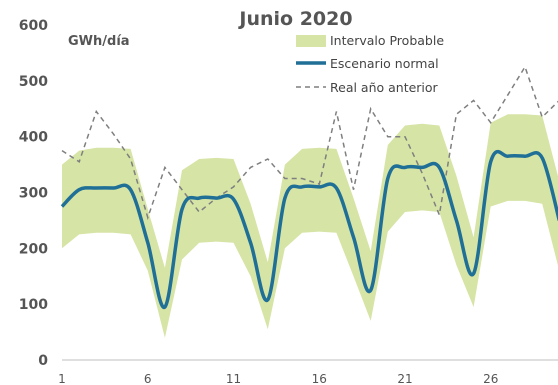 The width and height of the screenshot is (558, 385). Describe the element at coordinates (62, 378) in the screenshot. I see `x-tick-label: 1` at that location.